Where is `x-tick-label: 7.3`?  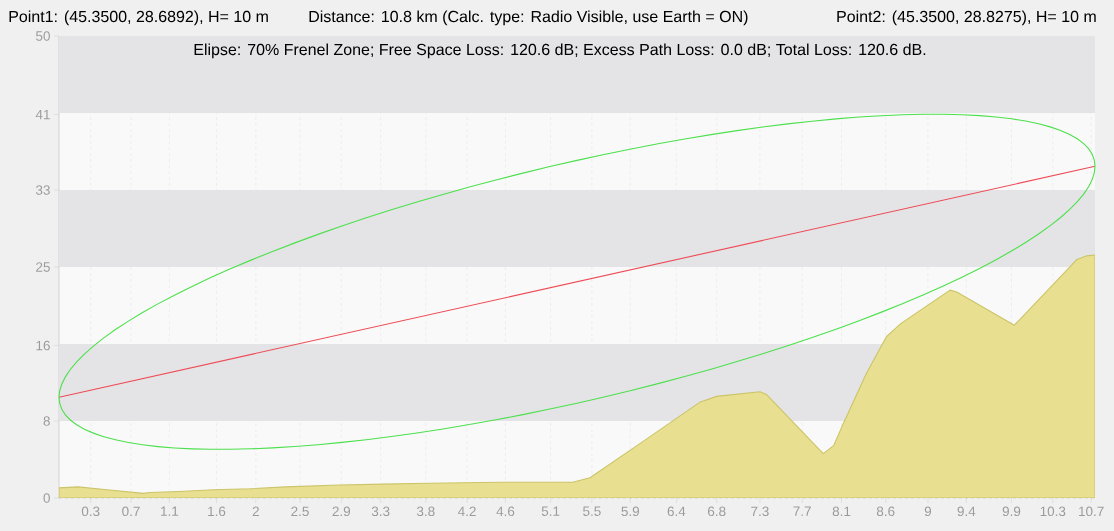 x-tick-label: 7.3 is located at coordinates (760, 511).